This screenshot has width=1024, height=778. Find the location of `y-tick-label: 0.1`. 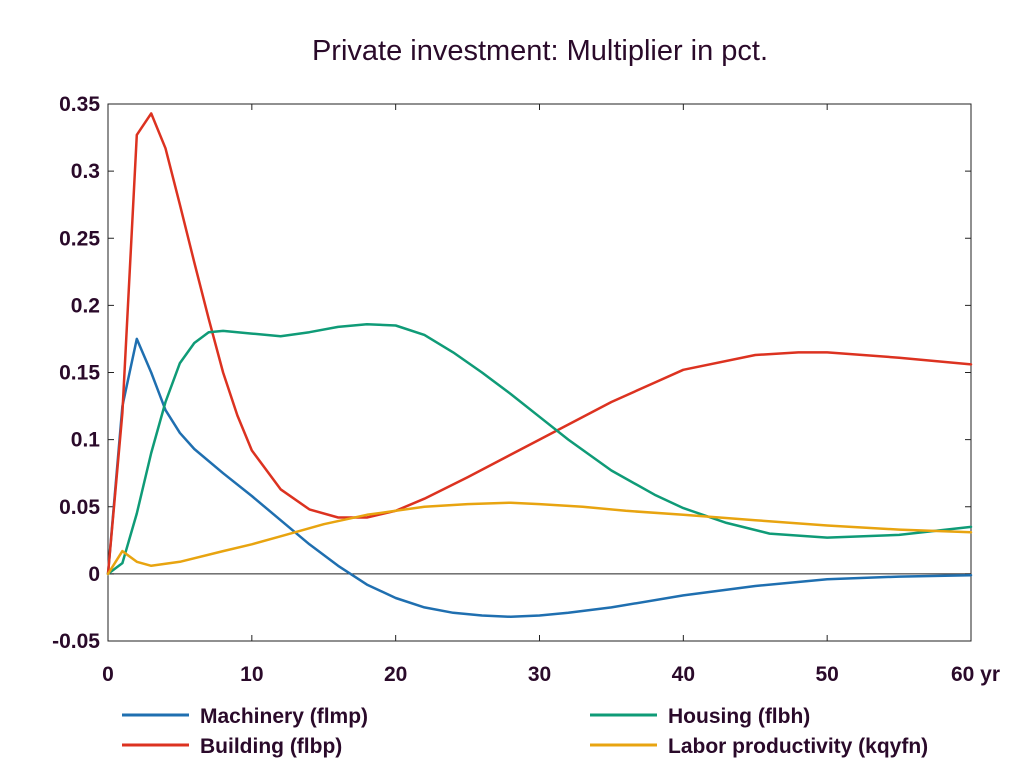

y-tick-label: 0.1 is located at coordinates (86, 440).